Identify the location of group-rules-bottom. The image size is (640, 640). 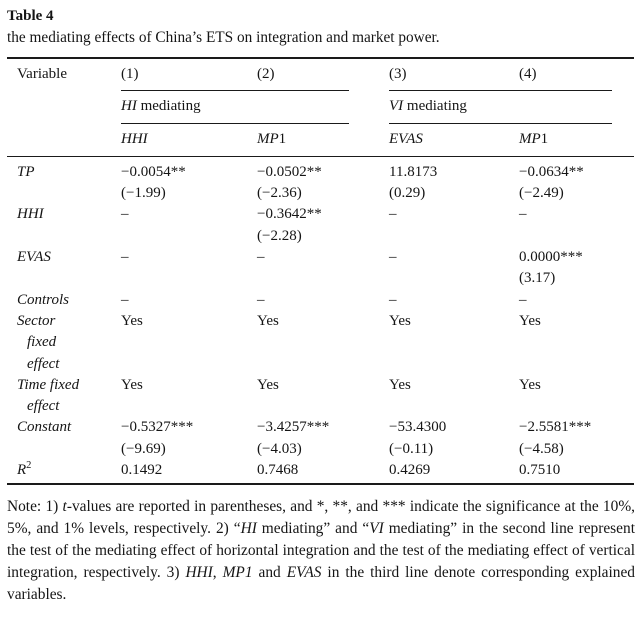
(320, 123).